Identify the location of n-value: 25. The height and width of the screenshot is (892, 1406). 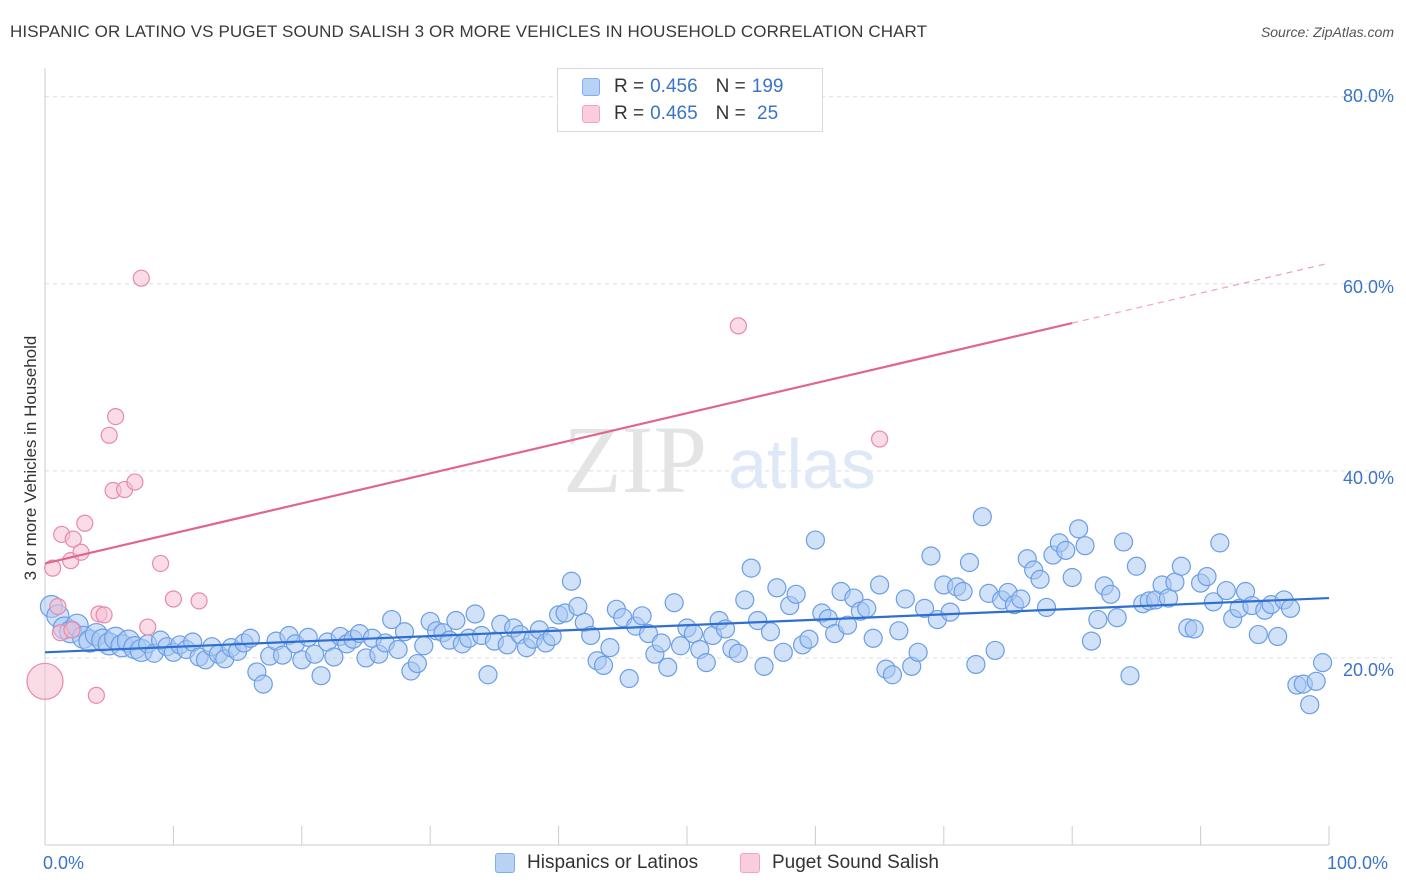
(765, 113).